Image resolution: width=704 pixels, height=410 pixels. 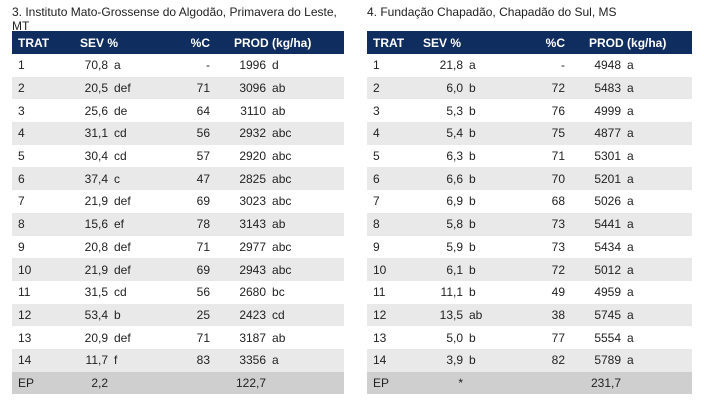 I want to click on table-row: 8 5,8 b 73 5441 a, so click(x=530, y=224).